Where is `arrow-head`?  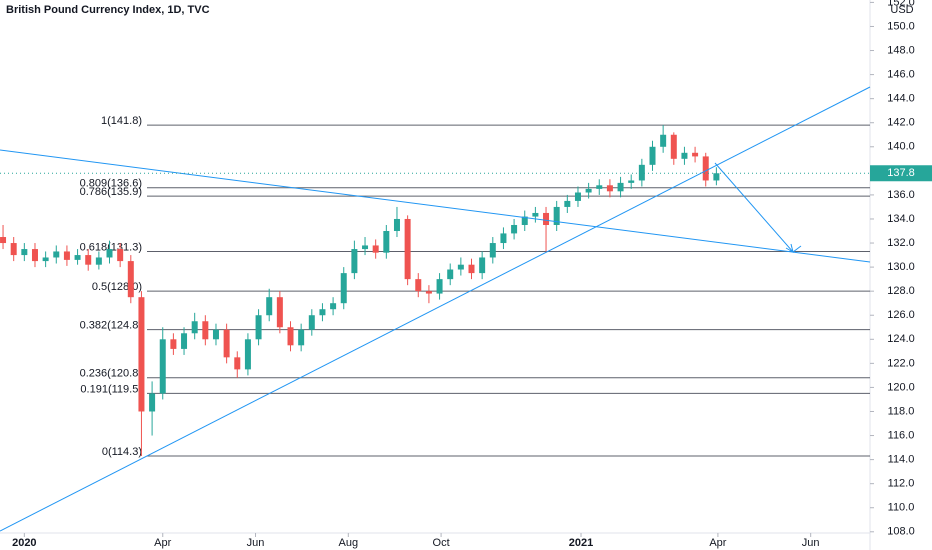
arrow-head is located at coordinates (789, 248).